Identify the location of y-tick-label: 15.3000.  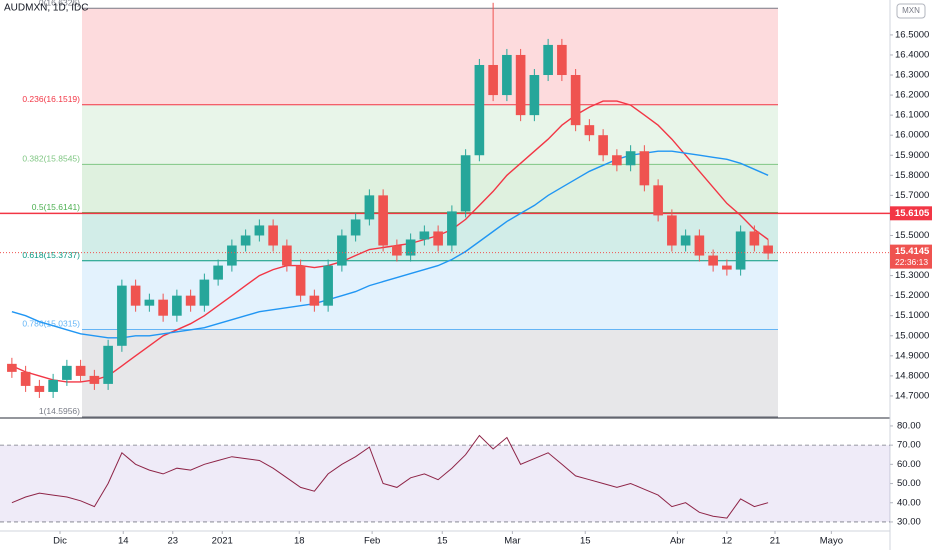
(912, 275).